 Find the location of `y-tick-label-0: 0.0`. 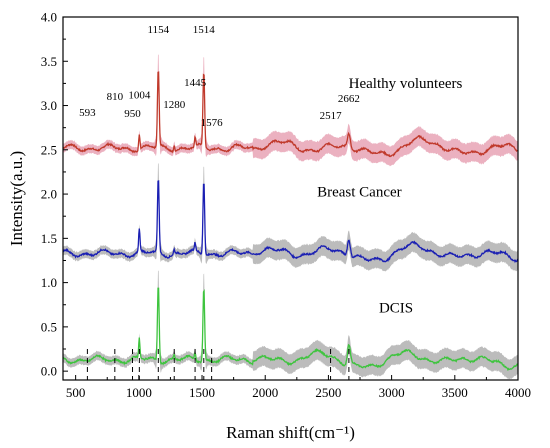

y-tick-label-0: 0.0 is located at coordinates (49, 371).